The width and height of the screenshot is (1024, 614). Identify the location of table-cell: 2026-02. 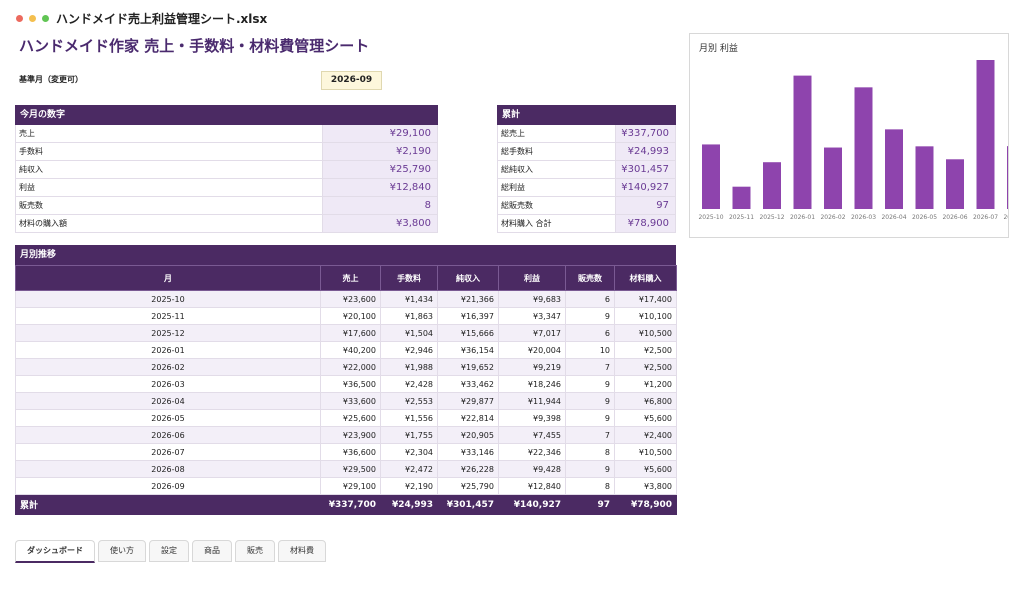
(168, 367).